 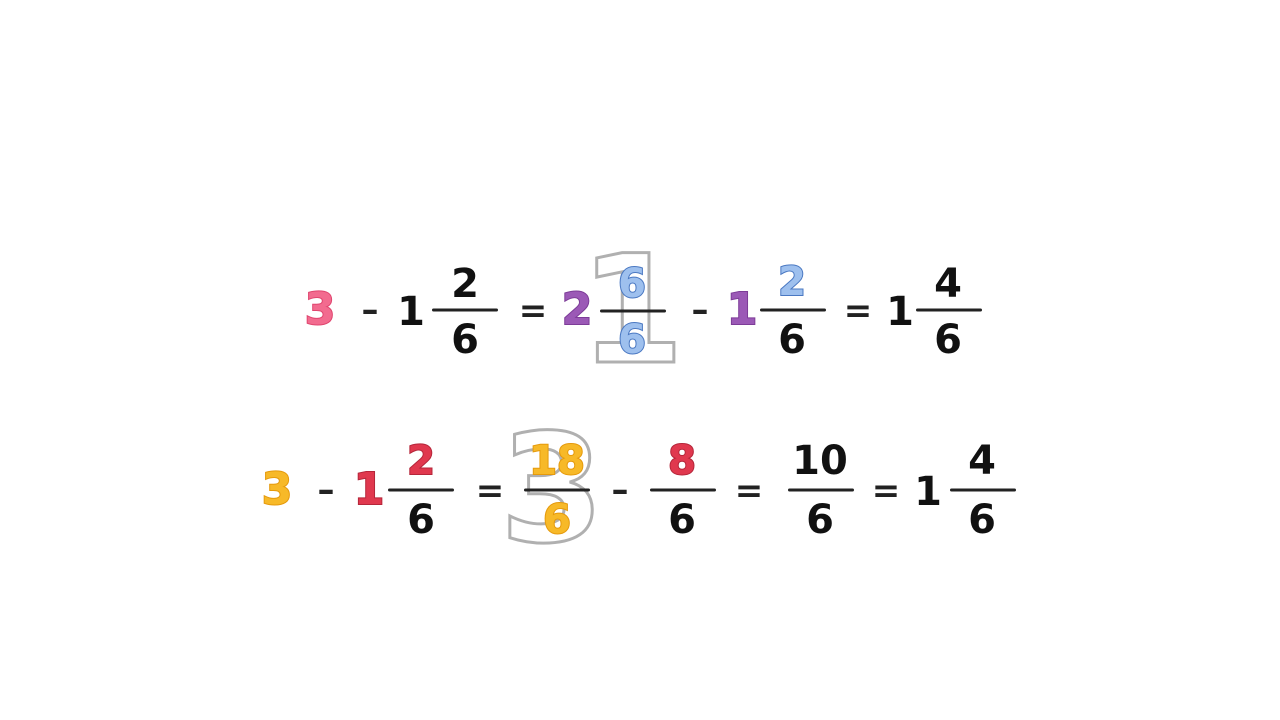 I want to click on row1-minus-sign-2: –, so click(x=700, y=310).